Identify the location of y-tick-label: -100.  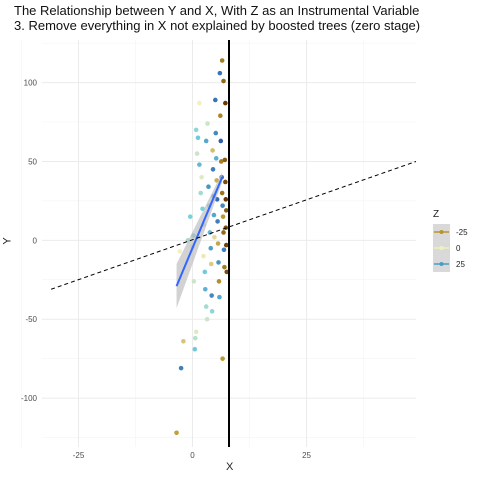
(29, 398).